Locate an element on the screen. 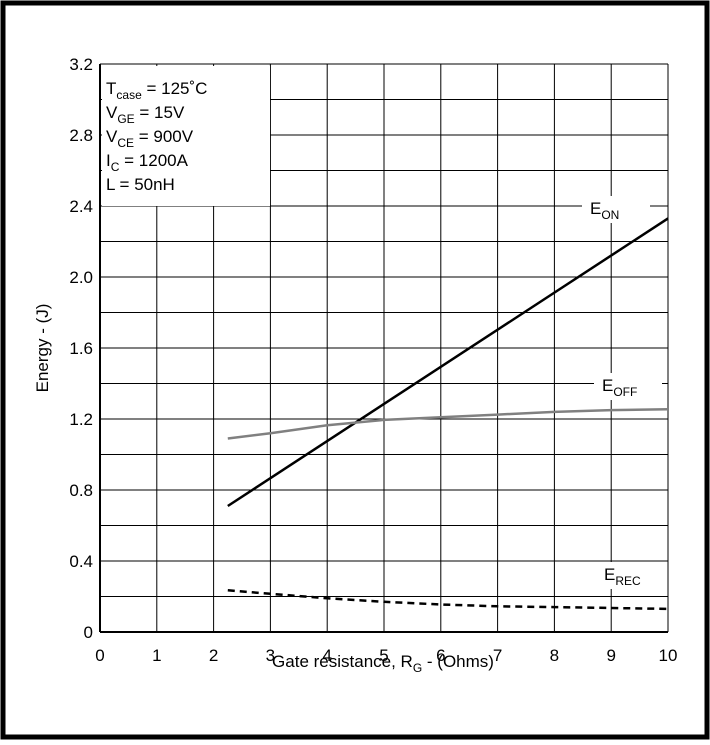 The height and width of the screenshot is (745, 710). condition-main: T is located at coordinates (111, 88).